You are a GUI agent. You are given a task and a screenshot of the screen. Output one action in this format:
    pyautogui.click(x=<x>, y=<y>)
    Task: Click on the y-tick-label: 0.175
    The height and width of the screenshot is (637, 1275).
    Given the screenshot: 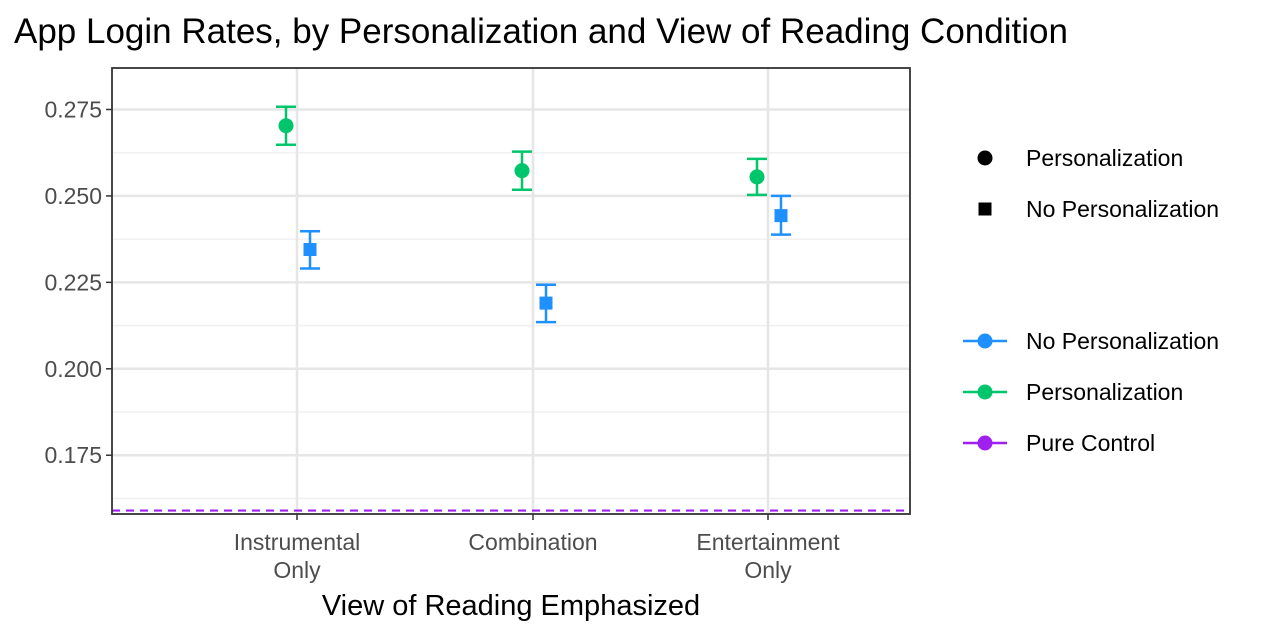 What is the action you would take?
    pyautogui.click(x=73, y=455)
    